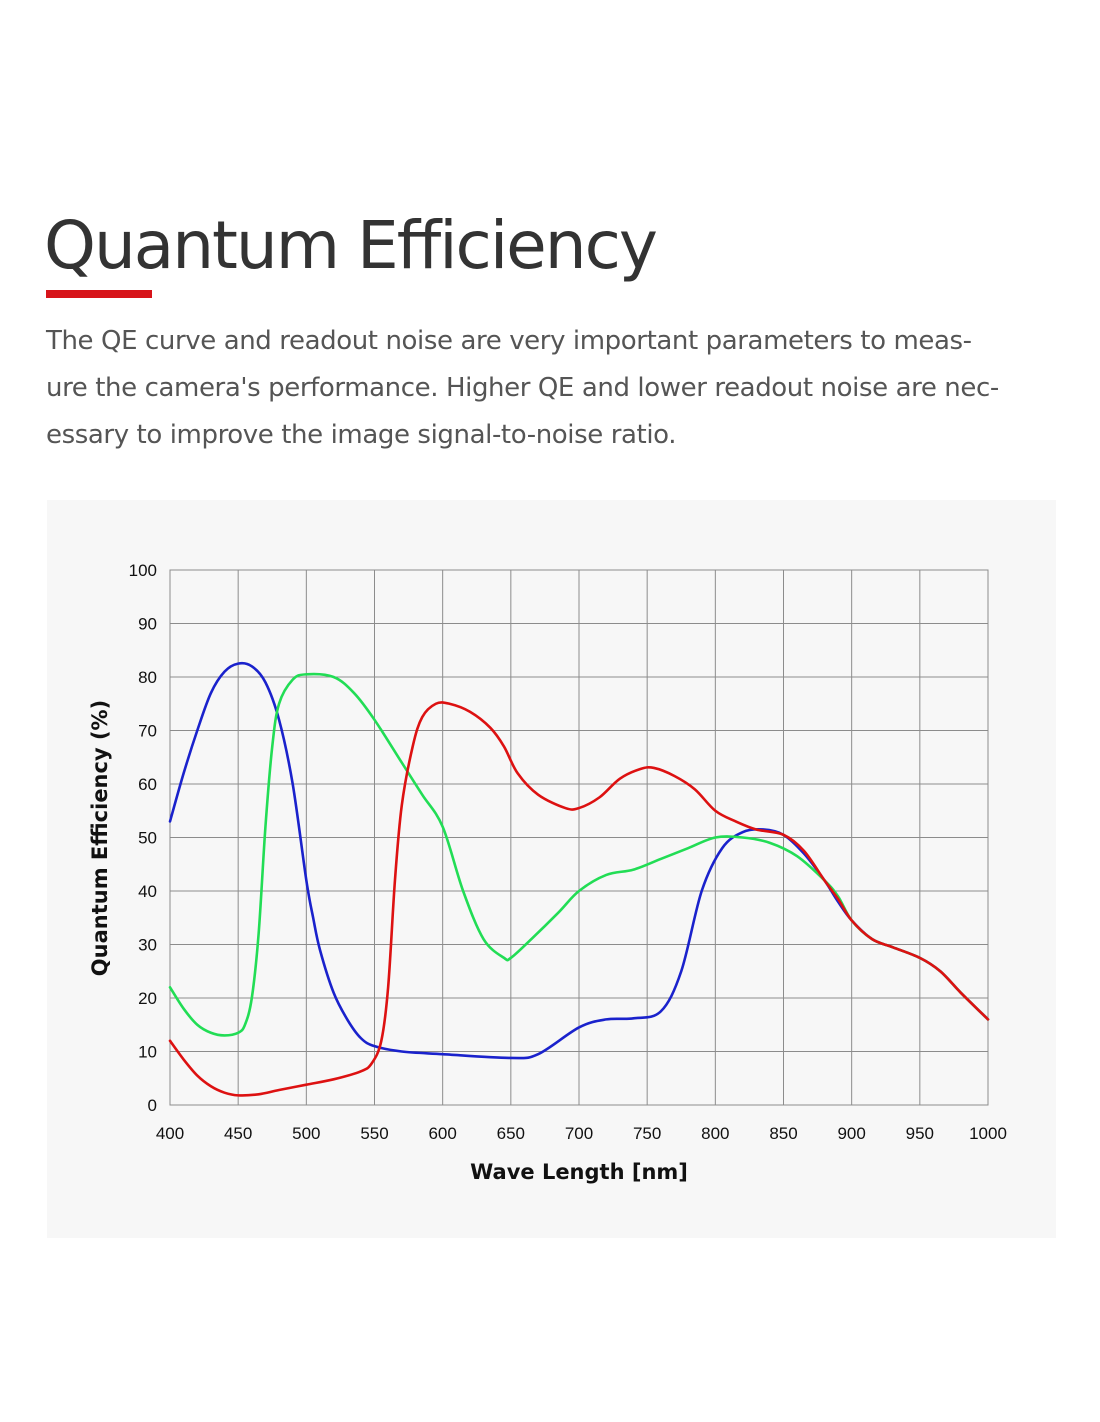 This screenshot has width=1100, height=1422. Describe the element at coordinates (147, 945) in the screenshot. I see `y-tick-label: 30` at that location.